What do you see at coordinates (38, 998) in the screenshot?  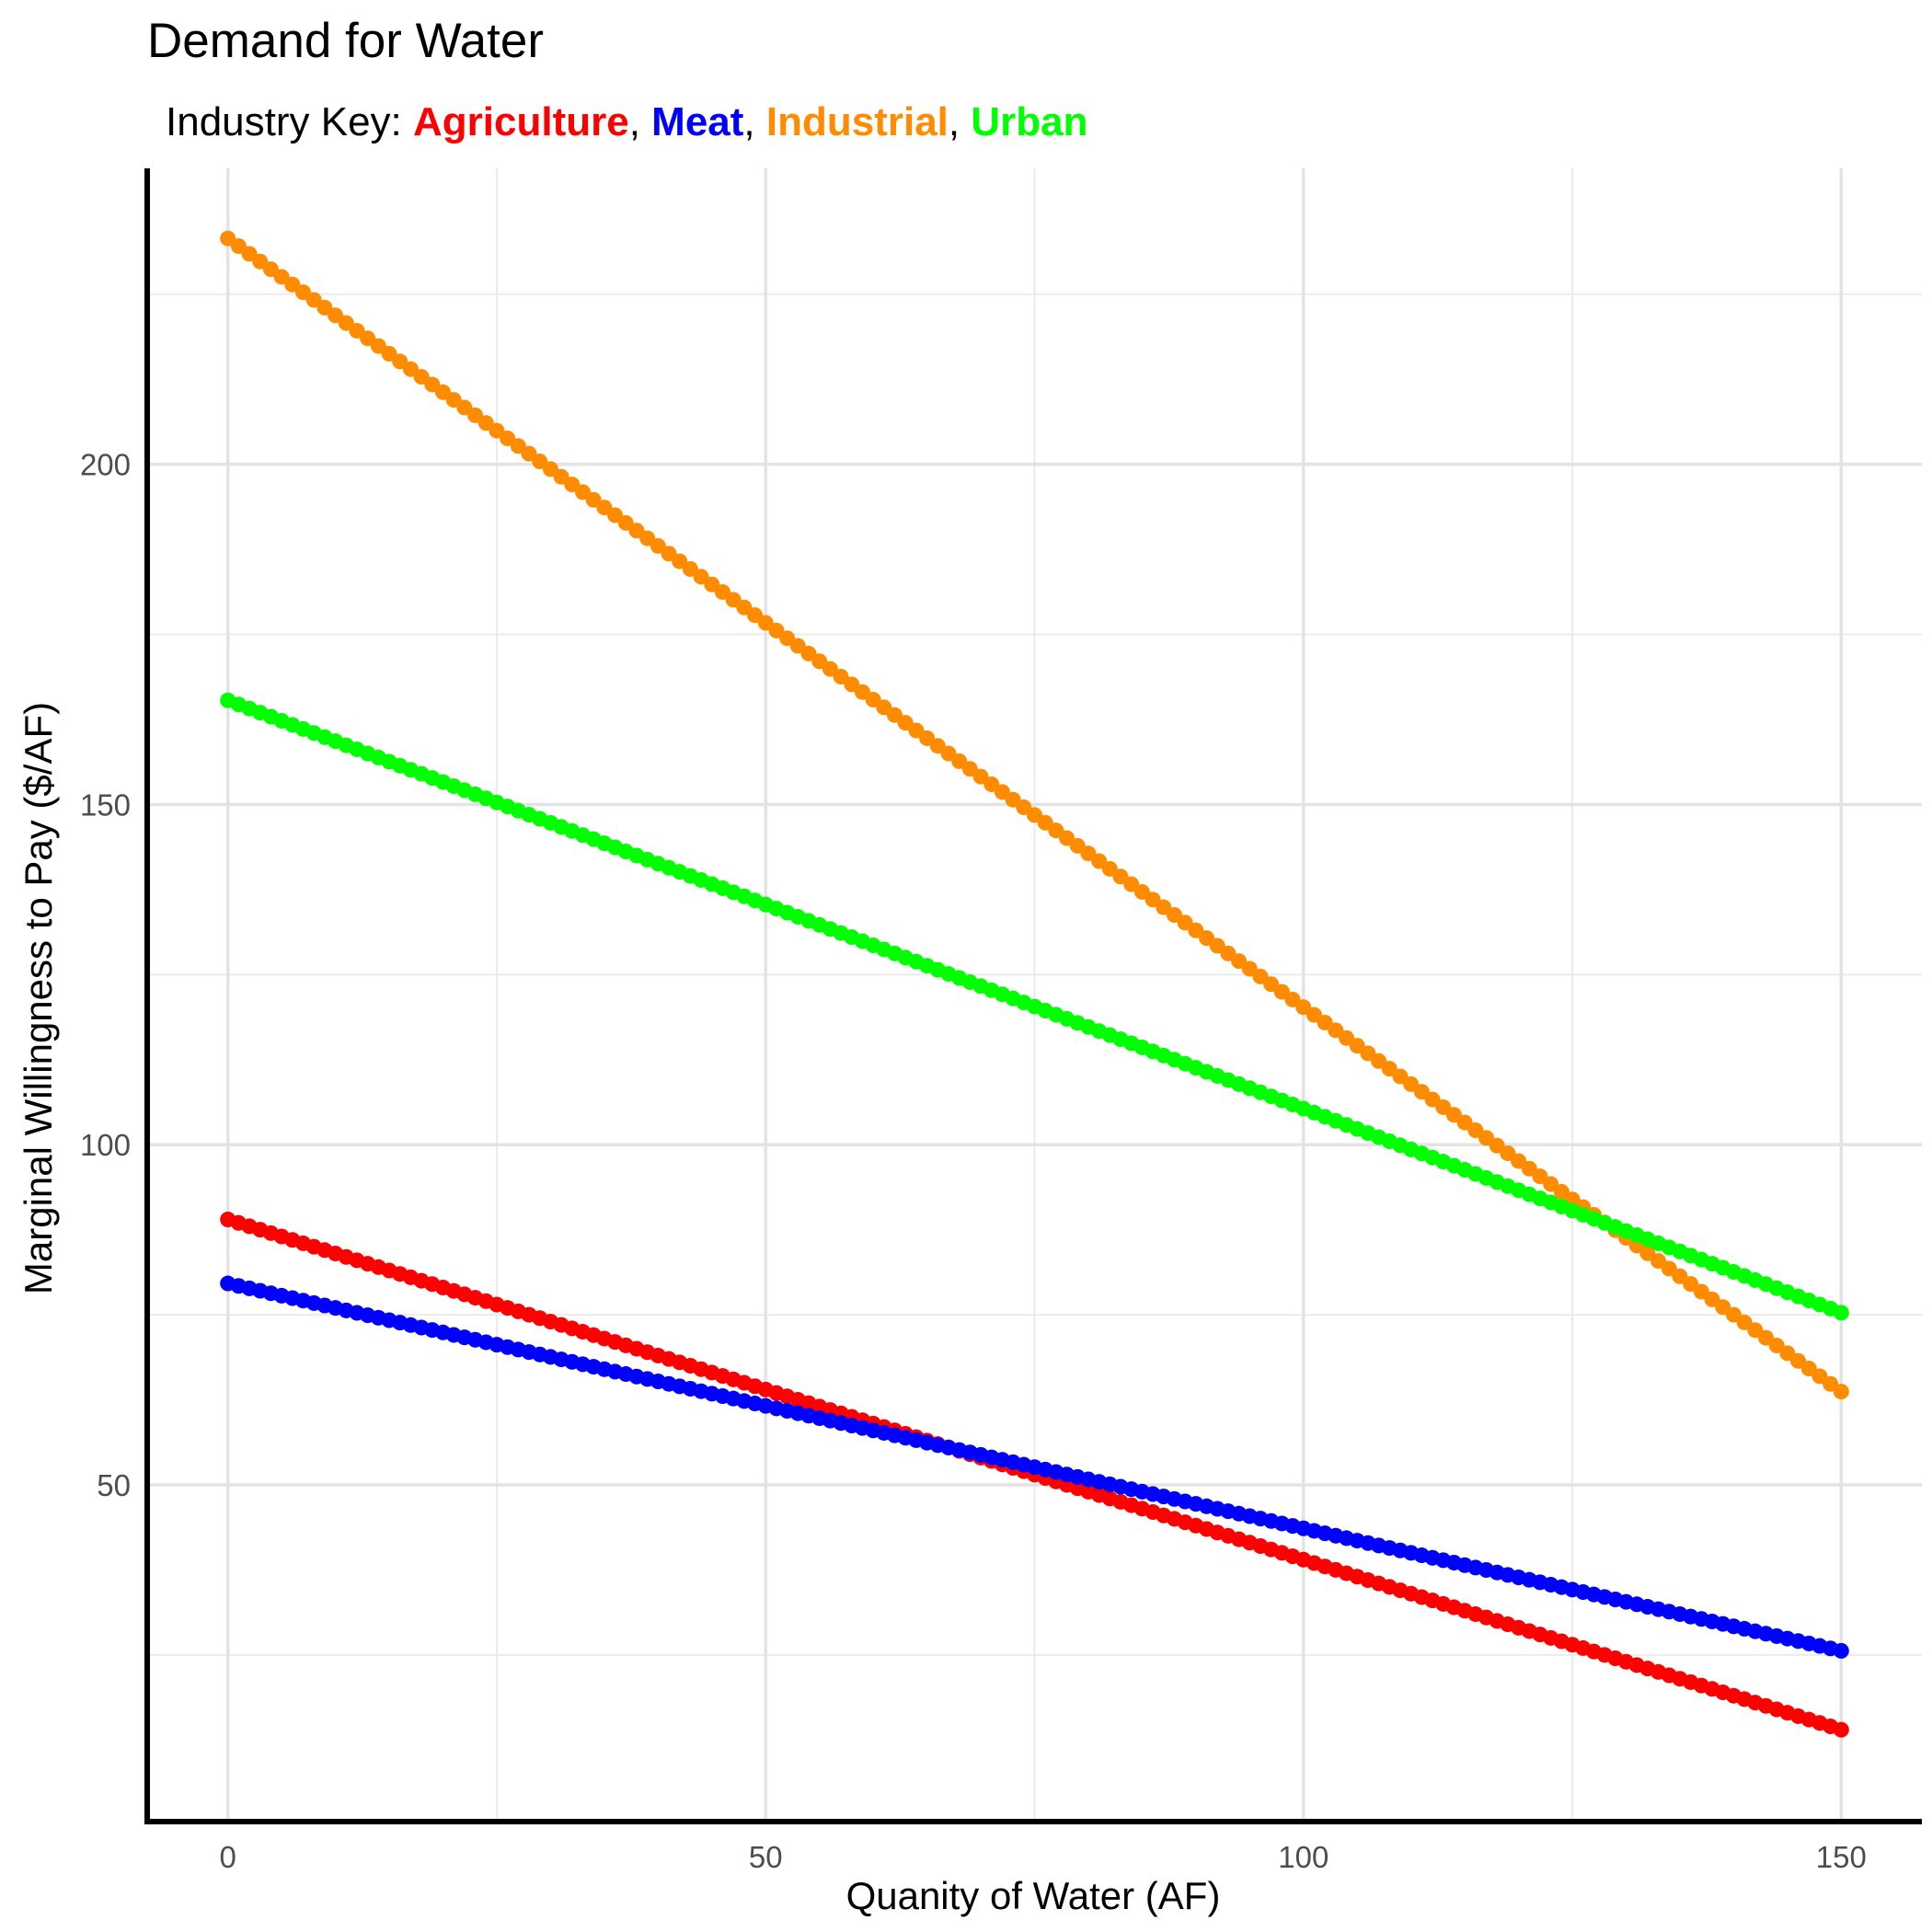 I see `y-axis-title: Marginal Willingness to Pay ($/AF)` at bounding box center [38, 998].